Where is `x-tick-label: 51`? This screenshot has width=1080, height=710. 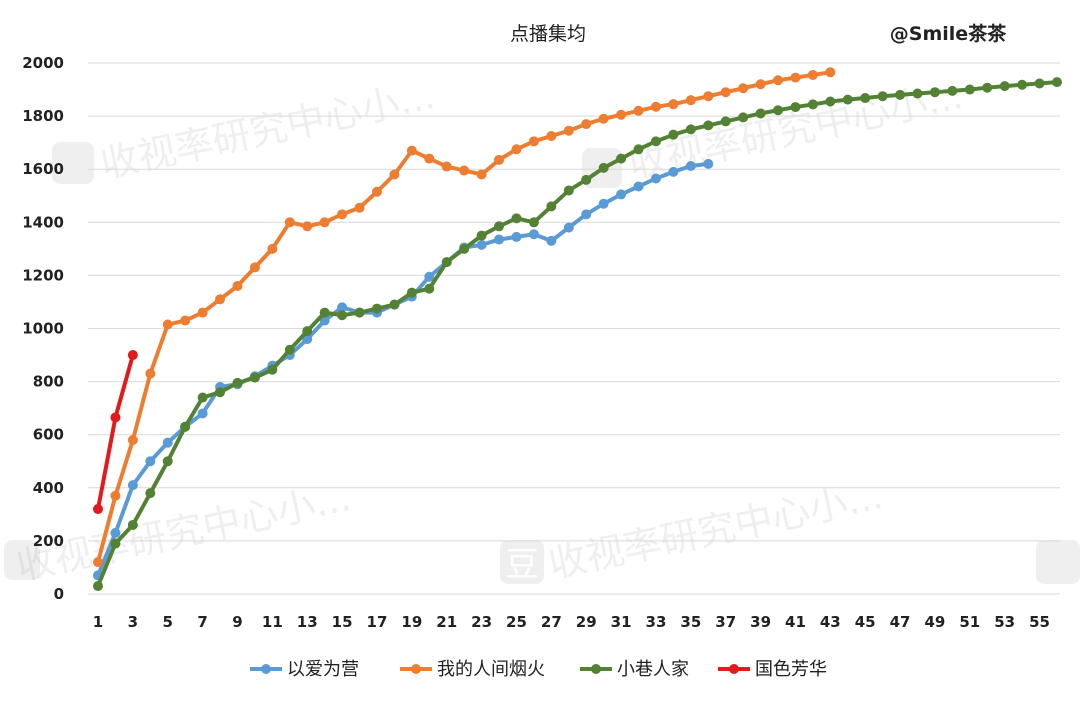 x-tick-label: 51 is located at coordinates (969, 622).